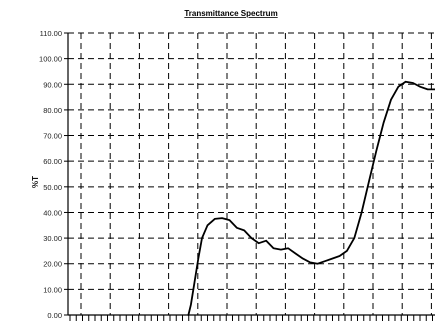  What do you see at coordinates (35, 182) in the screenshot?
I see `y-axis-label: %T` at bounding box center [35, 182].